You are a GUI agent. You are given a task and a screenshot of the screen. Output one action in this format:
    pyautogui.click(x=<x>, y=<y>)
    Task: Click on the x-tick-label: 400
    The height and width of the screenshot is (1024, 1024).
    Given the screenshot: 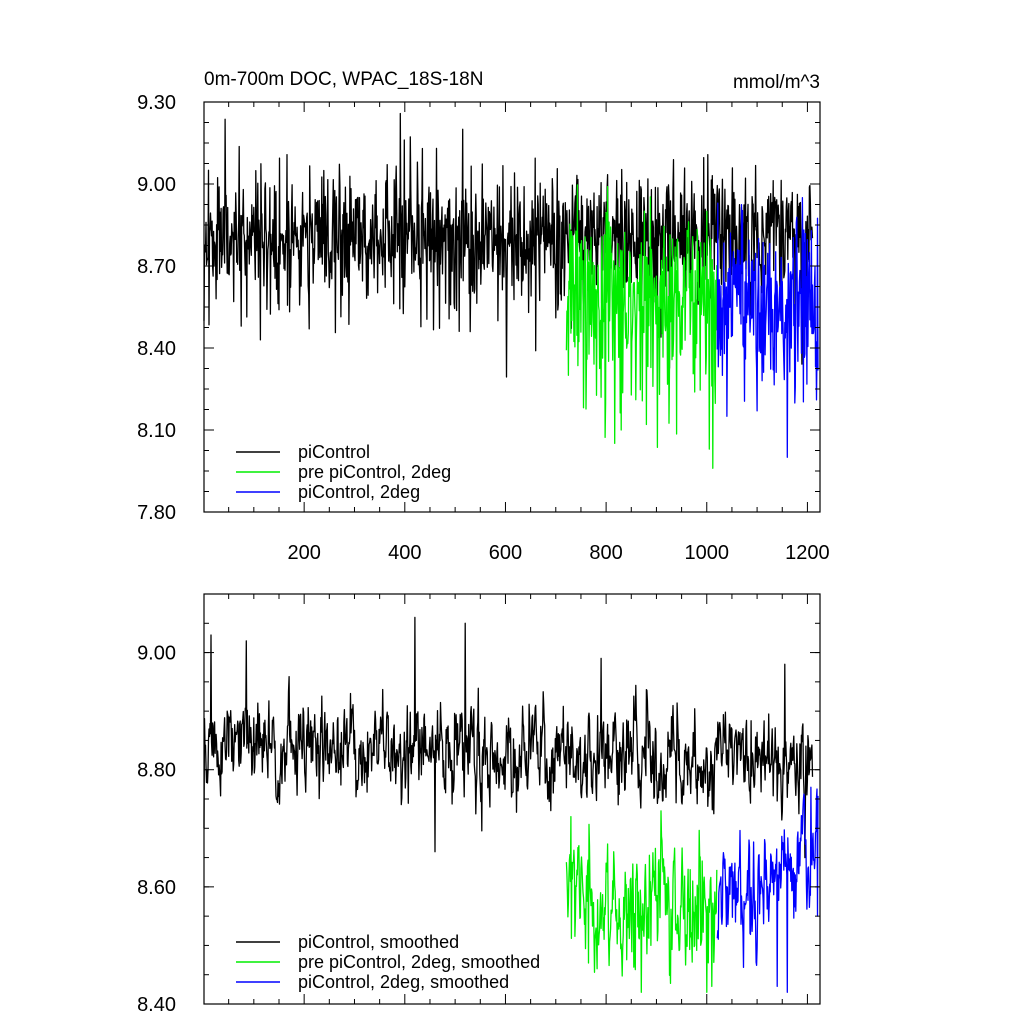 What is the action you would take?
    pyautogui.click(x=404, y=553)
    